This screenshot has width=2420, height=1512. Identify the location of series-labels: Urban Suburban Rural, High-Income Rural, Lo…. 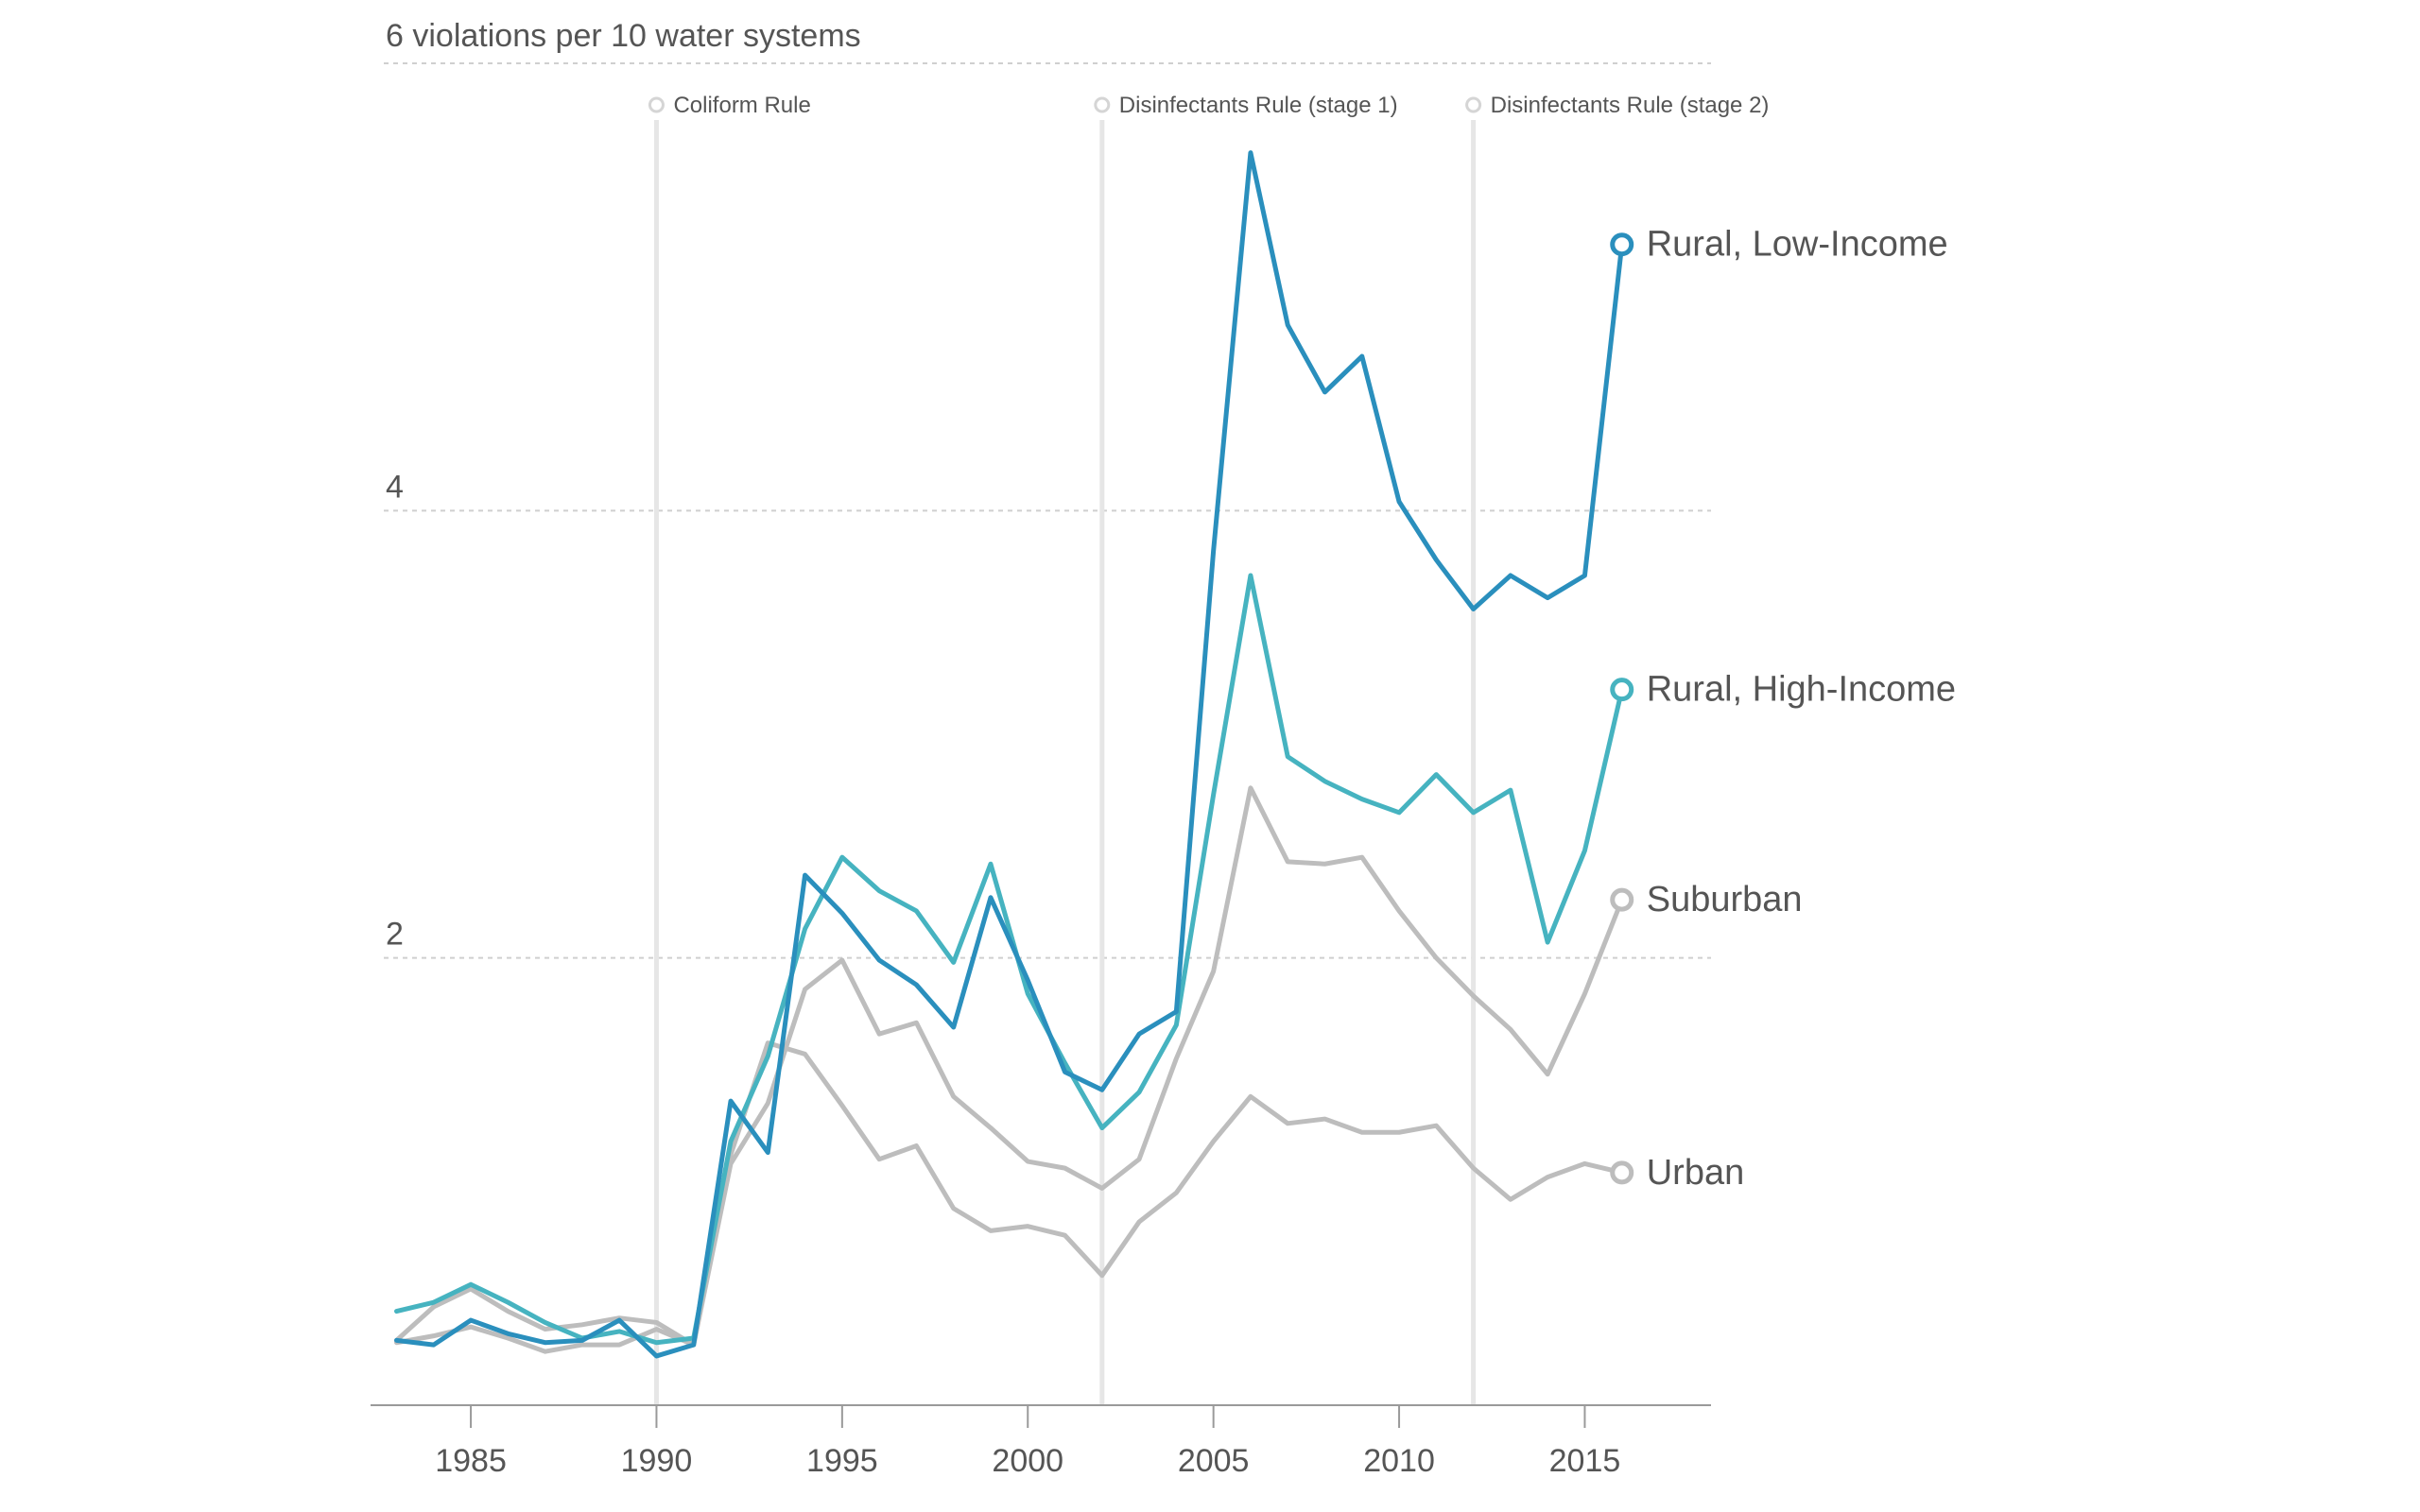
(1783, 709).